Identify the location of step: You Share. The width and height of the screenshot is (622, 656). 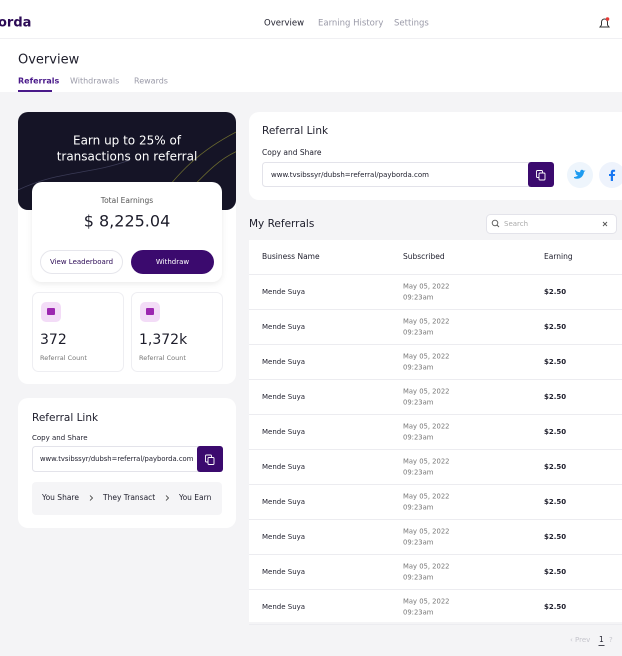
(60, 497).